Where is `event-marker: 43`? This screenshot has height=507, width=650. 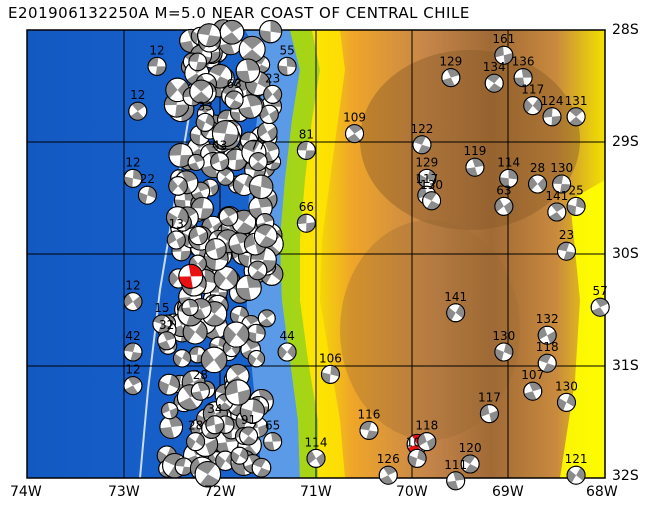 event-marker: 43 is located at coordinates (220, 155).